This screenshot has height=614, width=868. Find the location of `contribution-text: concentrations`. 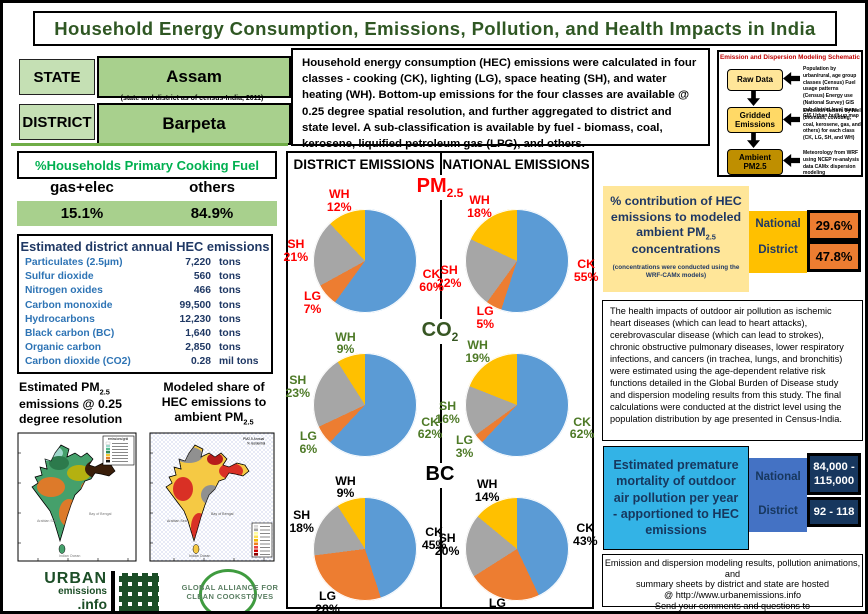

contribution-text: concentrations is located at coordinates (676, 248).